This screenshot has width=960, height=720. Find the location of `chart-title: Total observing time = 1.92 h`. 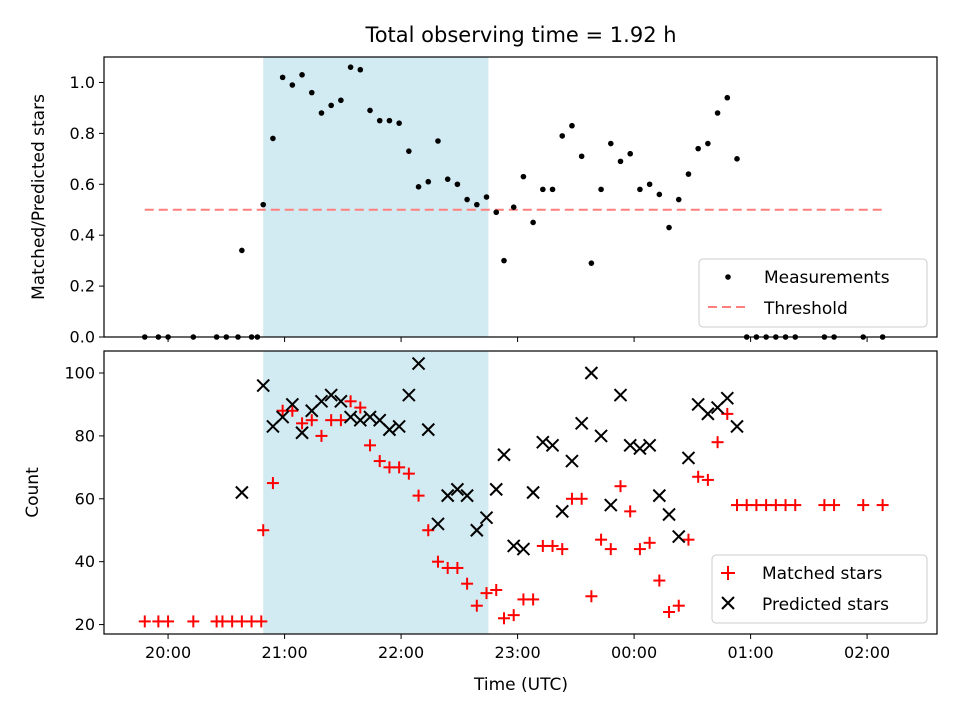

chart-title: Total observing time = 1.92 h is located at coordinates (520, 35).